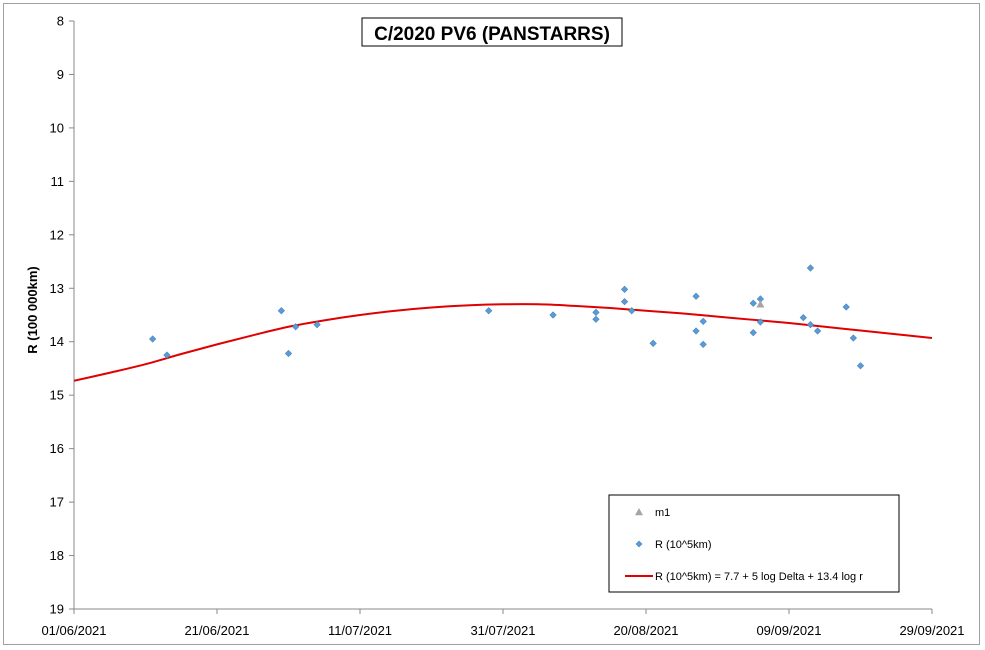 The height and width of the screenshot is (650, 985). Describe the element at coordinates (57, 609) in the screenshot. I see `y-tick-label: 19` at that location.